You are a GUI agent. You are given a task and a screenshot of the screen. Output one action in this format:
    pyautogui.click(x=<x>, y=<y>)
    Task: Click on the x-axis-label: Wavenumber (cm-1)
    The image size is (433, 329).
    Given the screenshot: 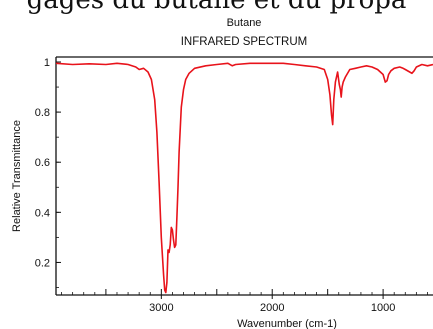 What is the action you would take?
    pyautogui.click(x=287, y=323)
    